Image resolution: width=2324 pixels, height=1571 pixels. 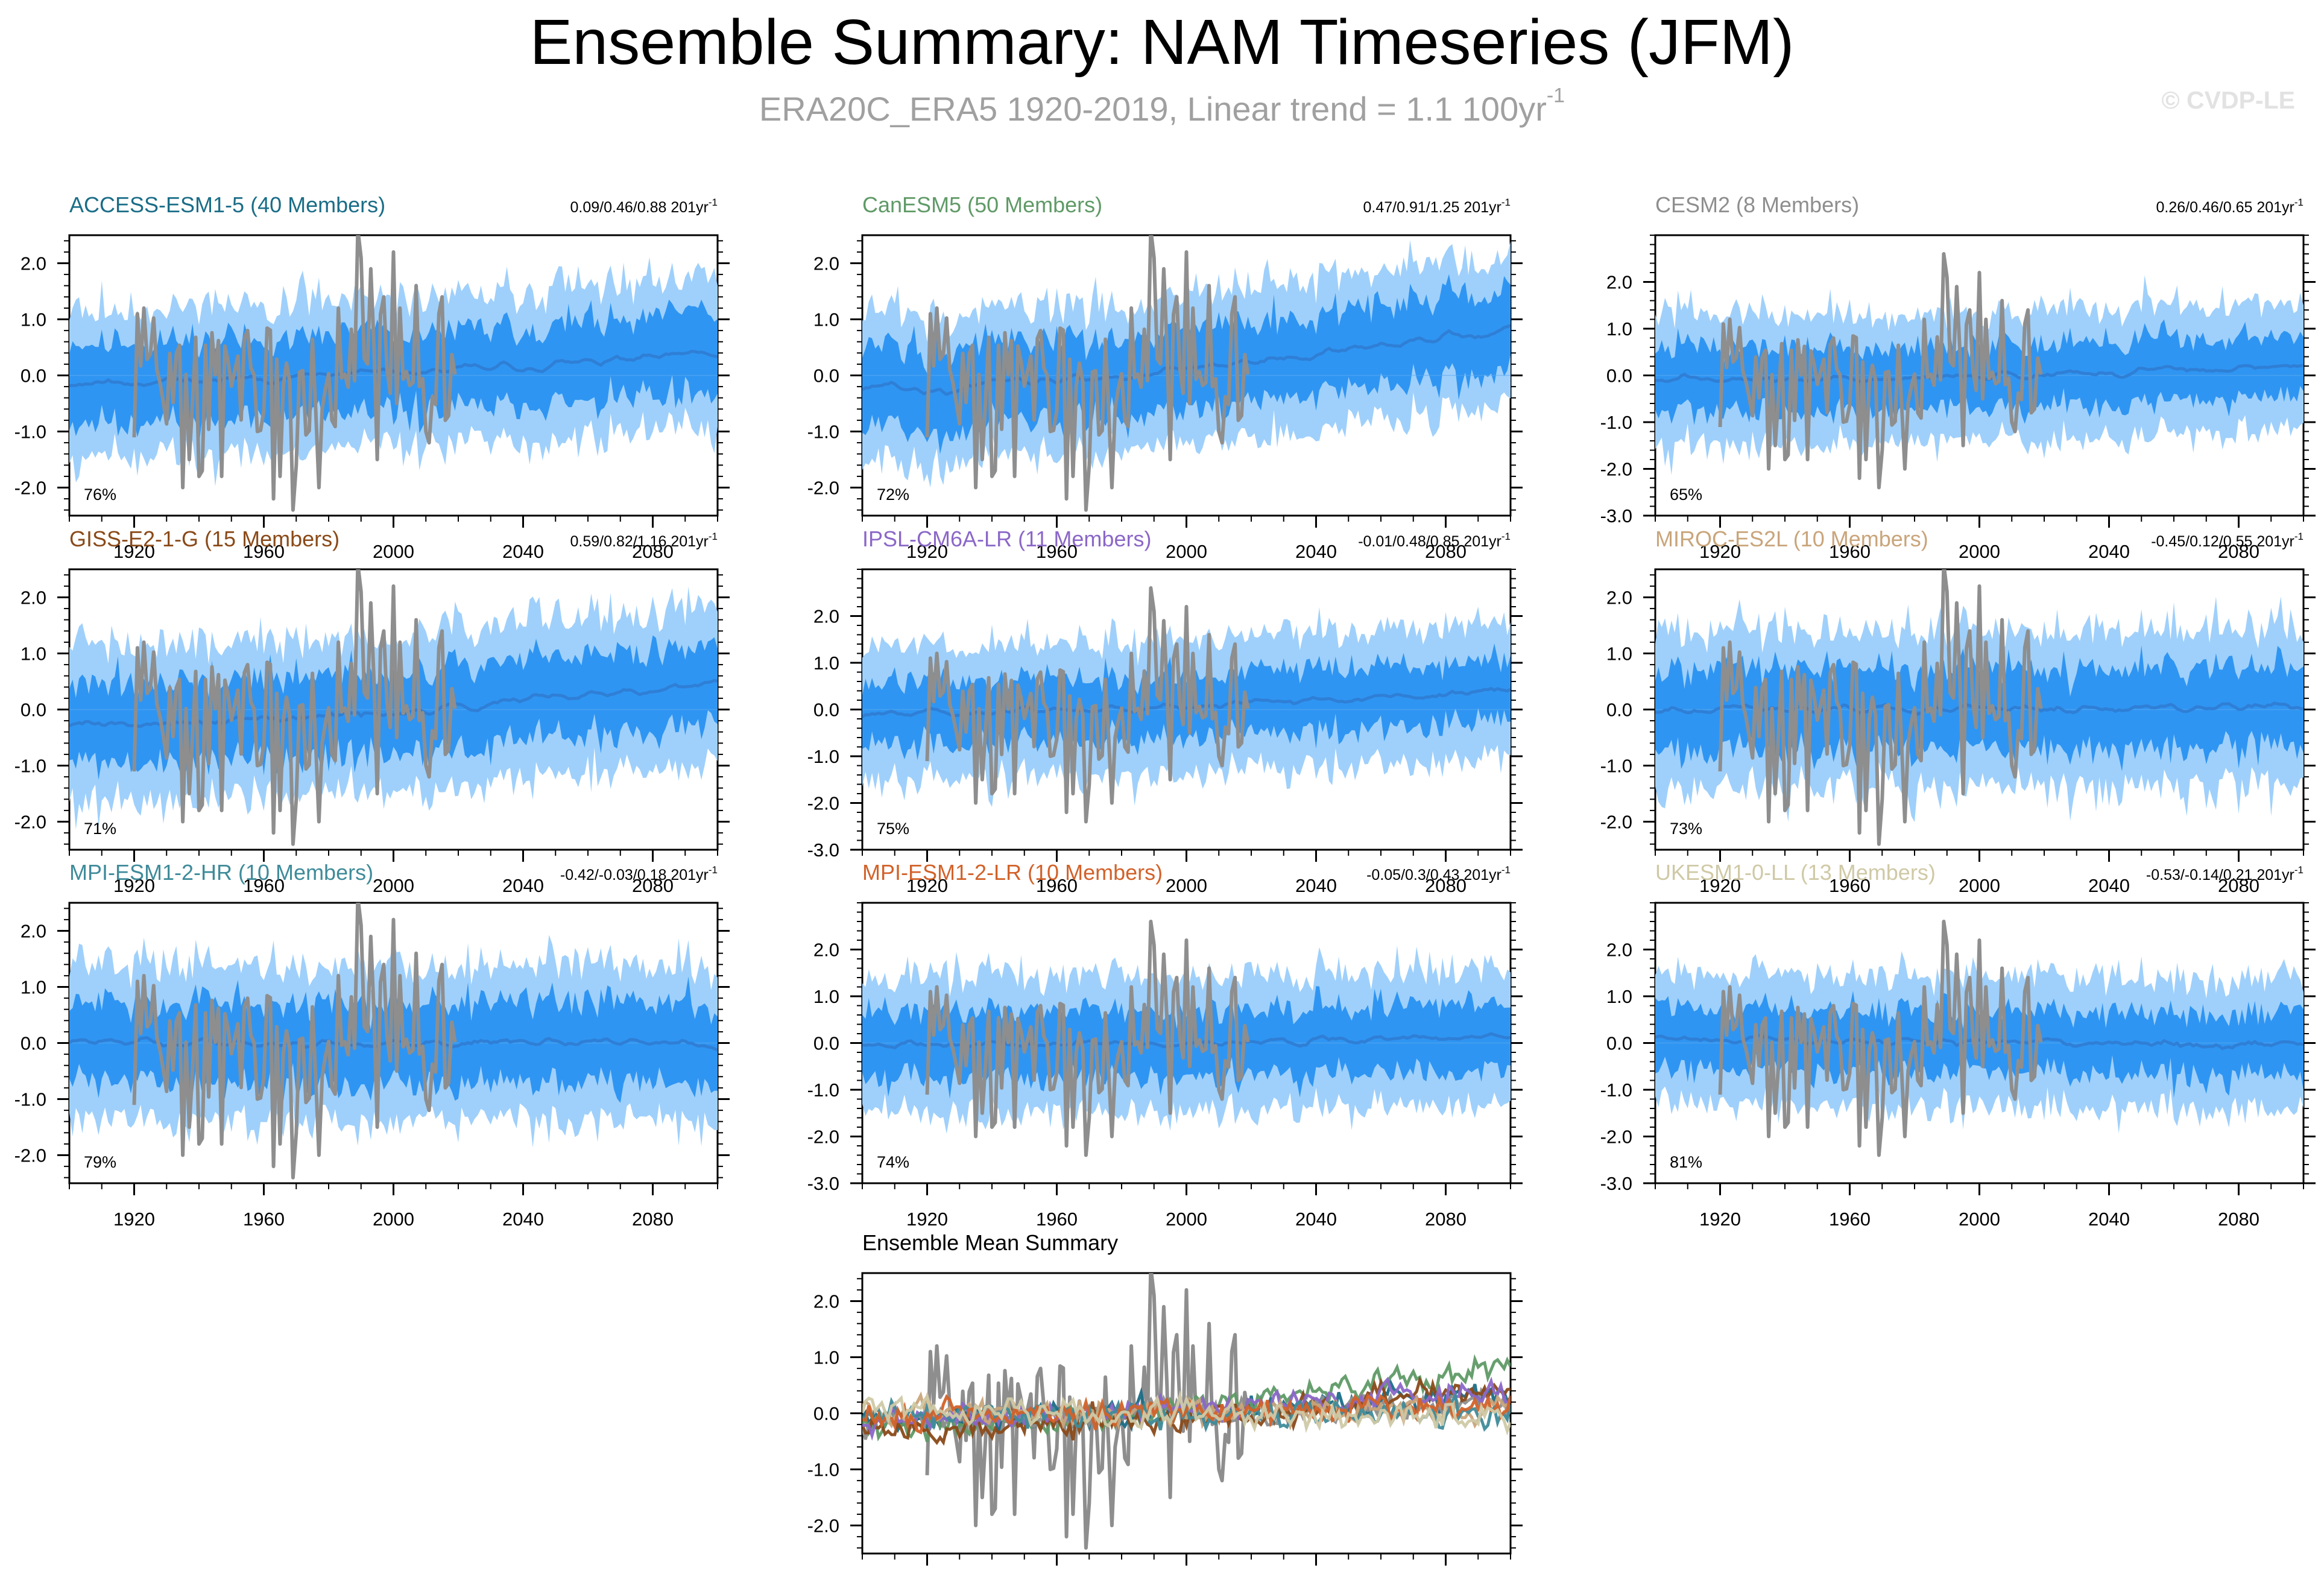 I want to click on trend-label: 0.47/0.91/1.25 201yr-1, so click(x=1437, y=207).